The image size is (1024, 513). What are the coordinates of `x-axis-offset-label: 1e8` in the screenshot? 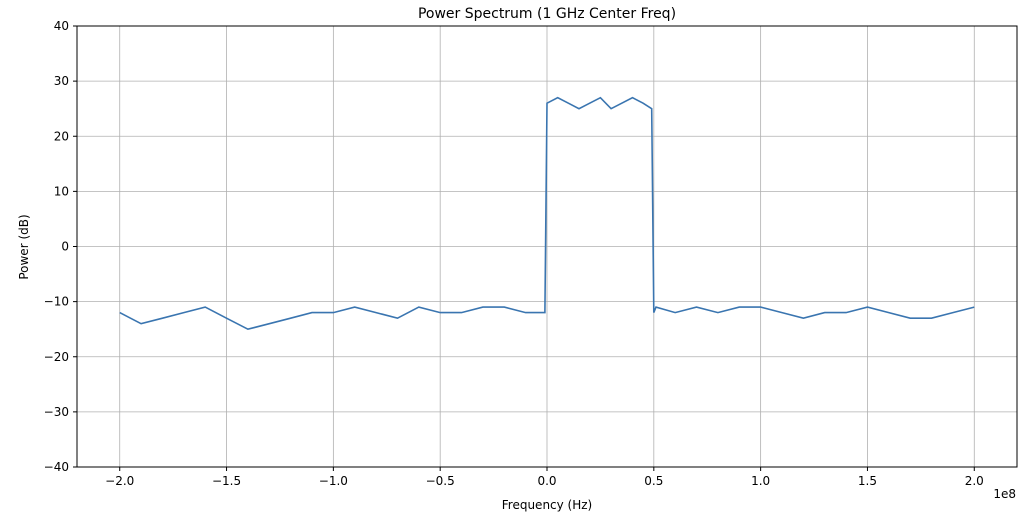 It's located at (1004, 494).